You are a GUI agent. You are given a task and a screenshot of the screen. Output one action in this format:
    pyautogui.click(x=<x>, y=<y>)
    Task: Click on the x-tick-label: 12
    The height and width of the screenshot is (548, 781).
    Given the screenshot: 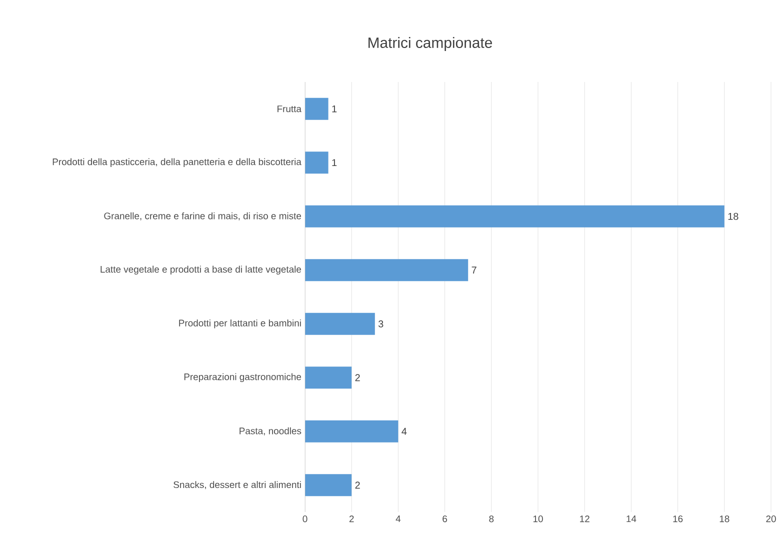 What is the action you would take?
    pyautogui.click(x=585, y=519)
    